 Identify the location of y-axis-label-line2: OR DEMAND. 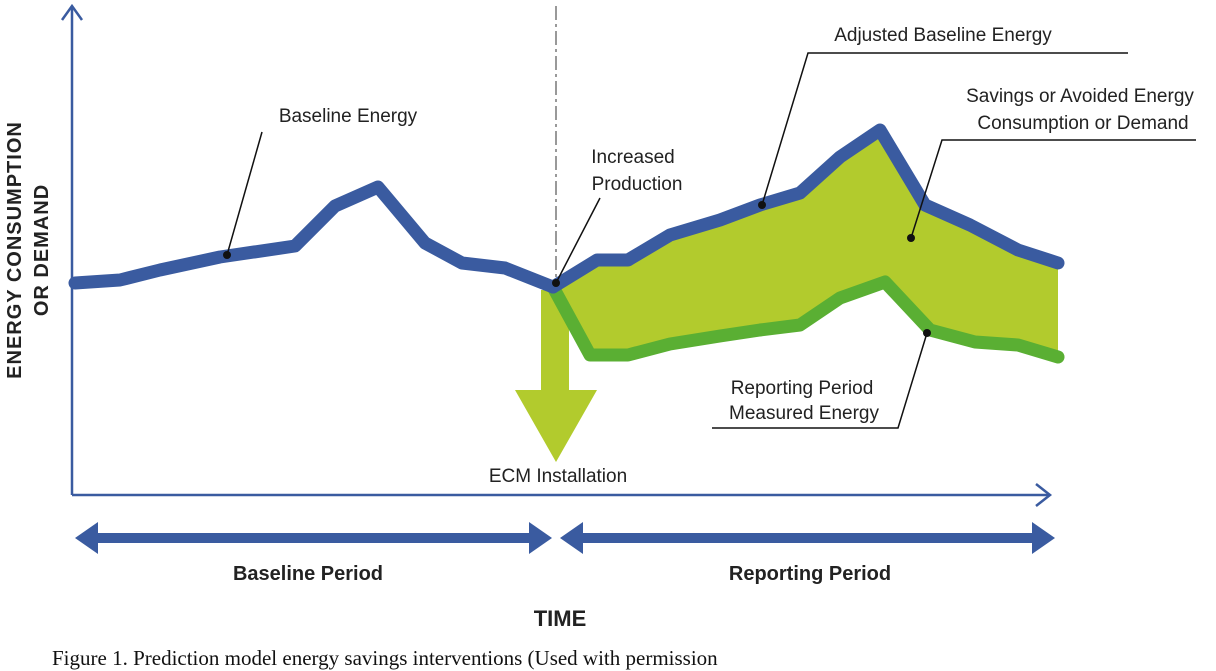
(42, 250).